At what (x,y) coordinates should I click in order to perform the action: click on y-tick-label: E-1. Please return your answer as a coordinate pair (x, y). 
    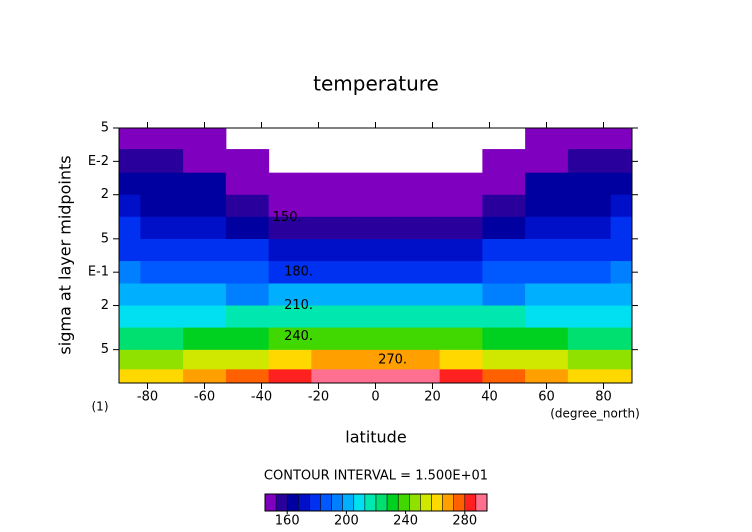
    Looking at the image, I should click on (98, 272).